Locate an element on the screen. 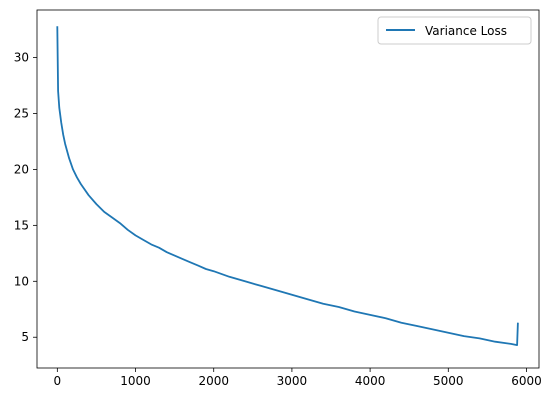 The width and height of the screenshot is (547, 413). y-tick-label: 5 is located at coordinates (25, 337).